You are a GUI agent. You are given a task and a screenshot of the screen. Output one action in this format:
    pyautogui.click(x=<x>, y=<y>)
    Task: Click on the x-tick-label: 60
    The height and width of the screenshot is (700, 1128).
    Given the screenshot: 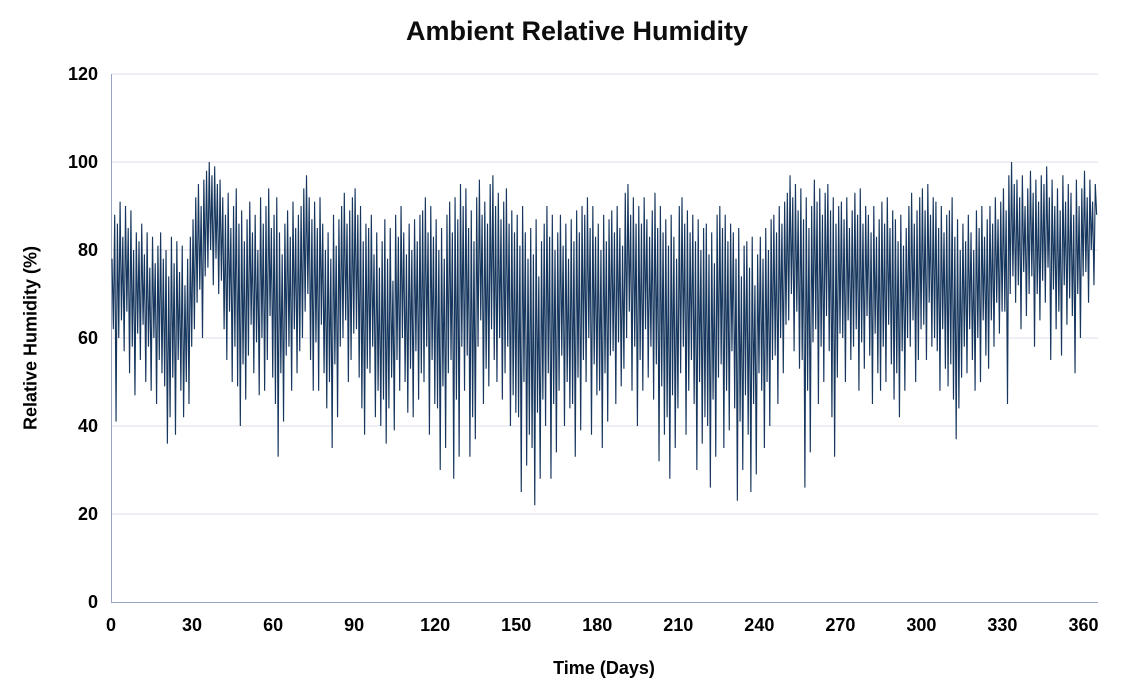 What is the action you would take?
    pyautogui.click(x=273, y=625)
    